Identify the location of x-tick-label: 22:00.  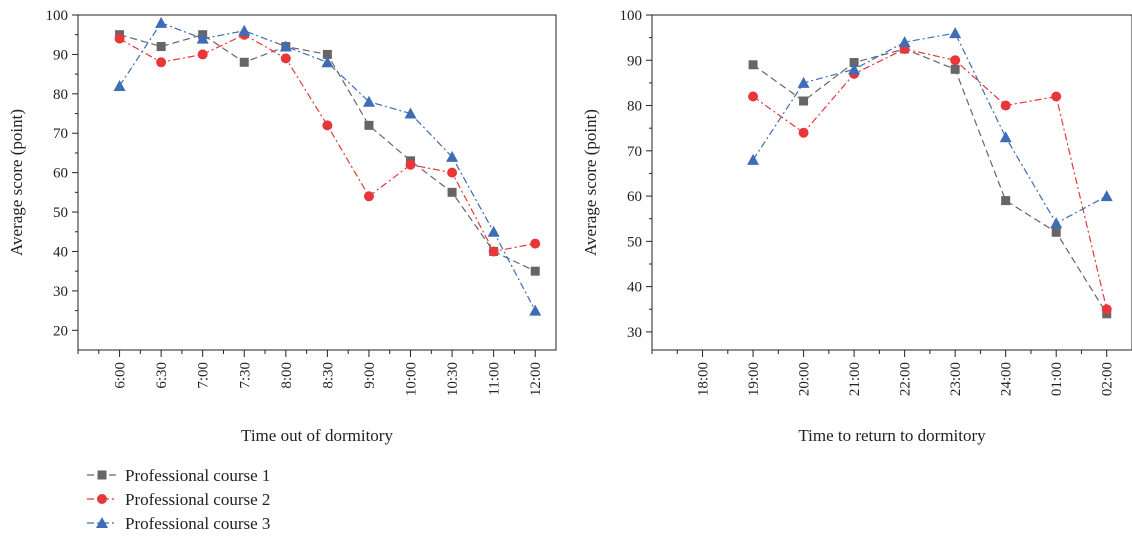
(906, 379).